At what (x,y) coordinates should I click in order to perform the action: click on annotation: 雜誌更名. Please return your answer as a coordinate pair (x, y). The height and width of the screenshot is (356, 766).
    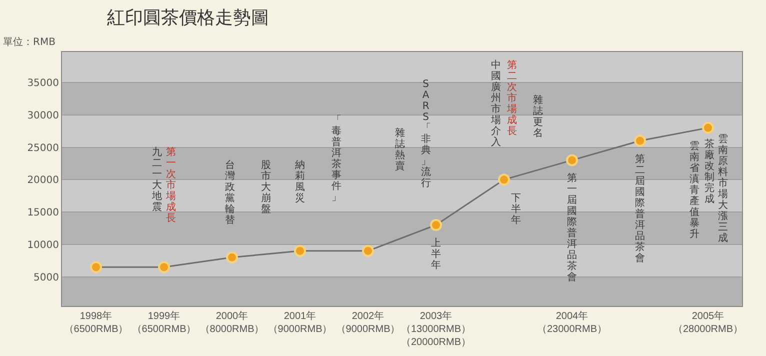
    Looking at the image, I should click on (538, 117).